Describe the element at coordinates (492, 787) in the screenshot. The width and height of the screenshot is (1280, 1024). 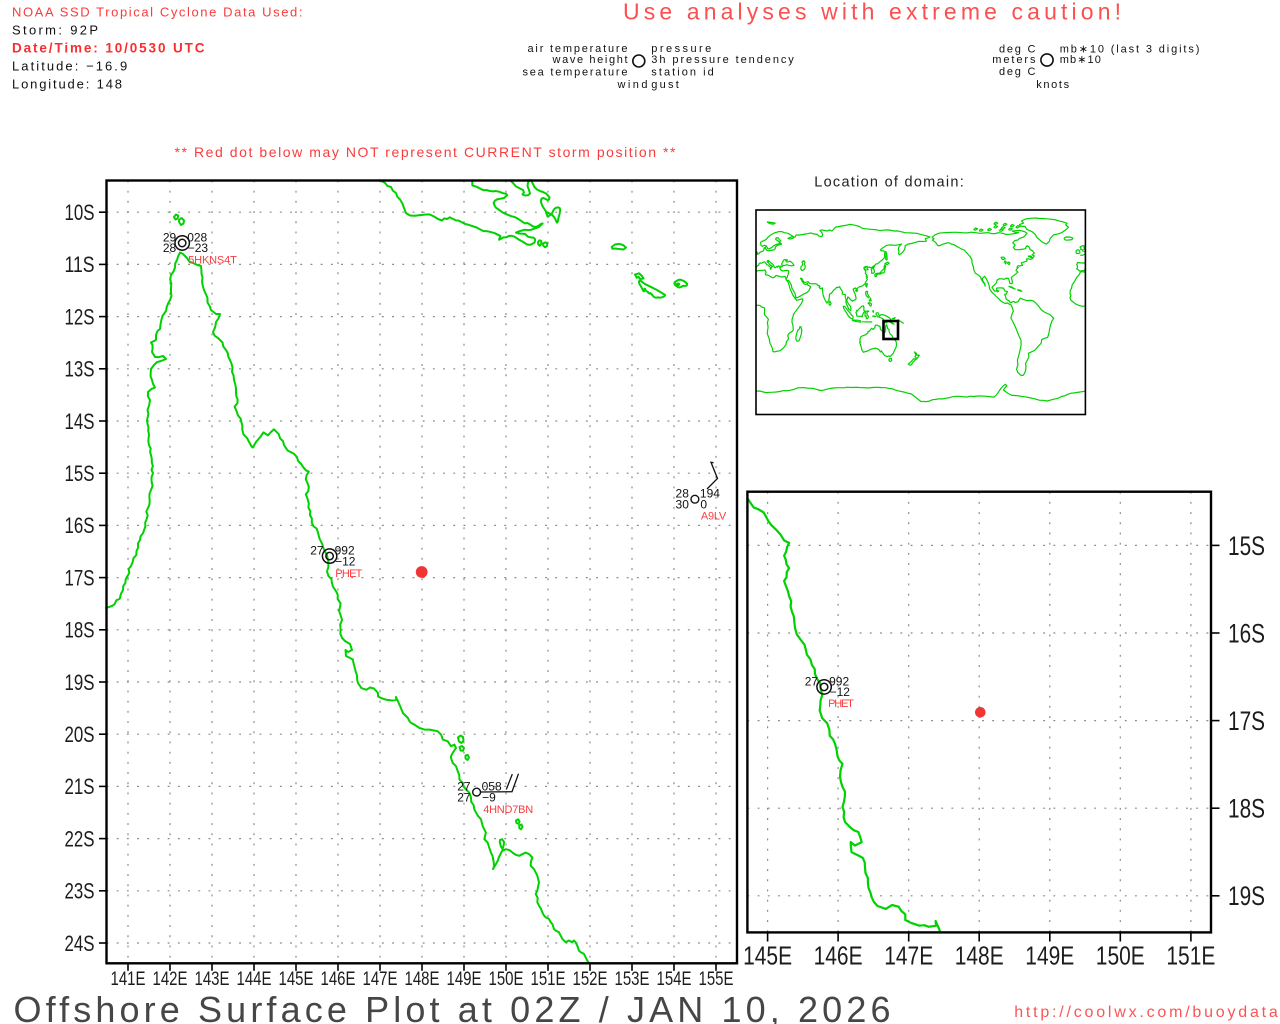
I see `svg-text: 058` at that location.